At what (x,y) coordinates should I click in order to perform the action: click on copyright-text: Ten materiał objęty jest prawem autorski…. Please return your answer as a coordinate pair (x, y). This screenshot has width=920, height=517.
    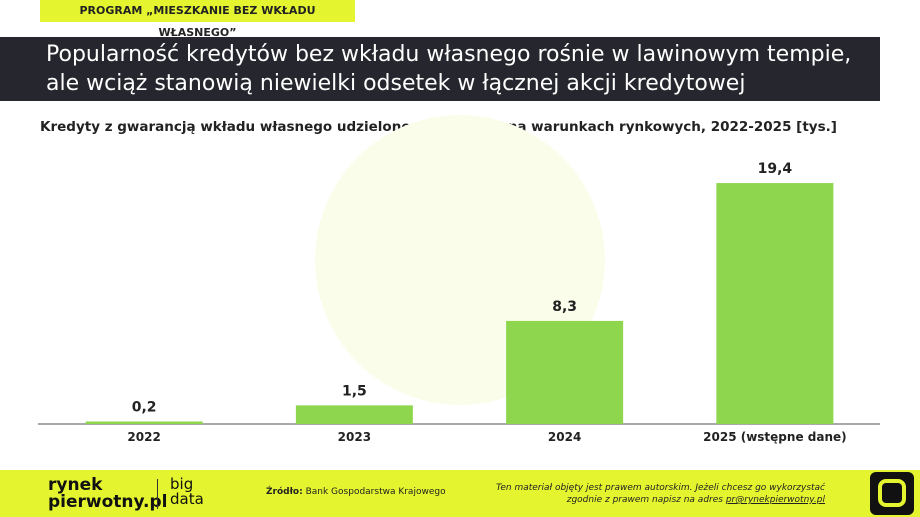
    Looking at the image, I should click on (660, 494).